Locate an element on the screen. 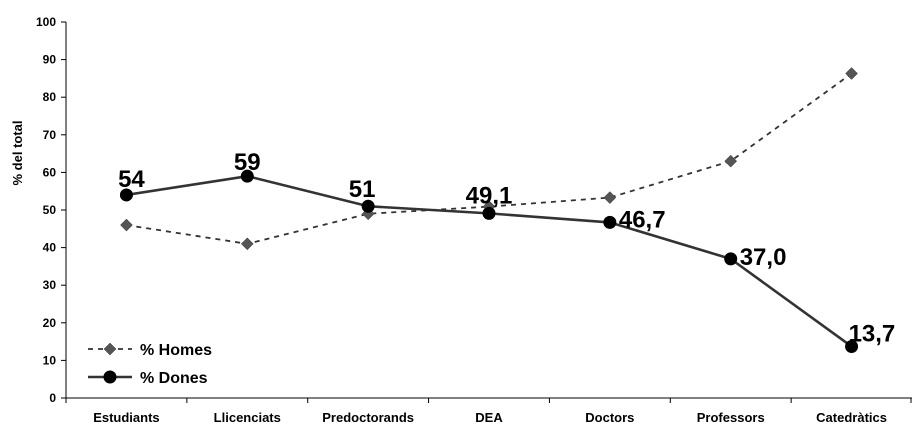 The image size is (912, 428). x-tick-label: Estudiants is located at coordinates (126, 417).